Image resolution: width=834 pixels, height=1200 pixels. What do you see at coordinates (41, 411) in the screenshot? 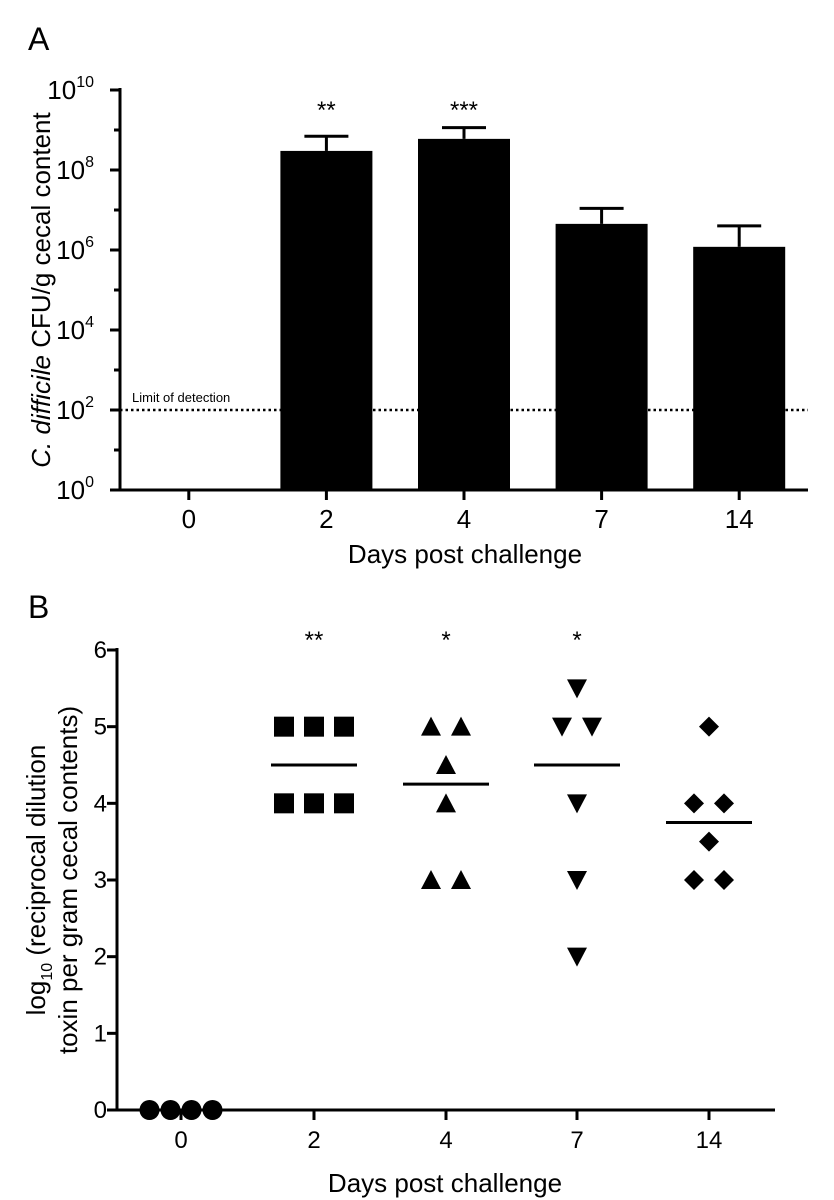
I see `panel-a-y-axis-title-species: C. difficile` at bounding box center [41, 411].